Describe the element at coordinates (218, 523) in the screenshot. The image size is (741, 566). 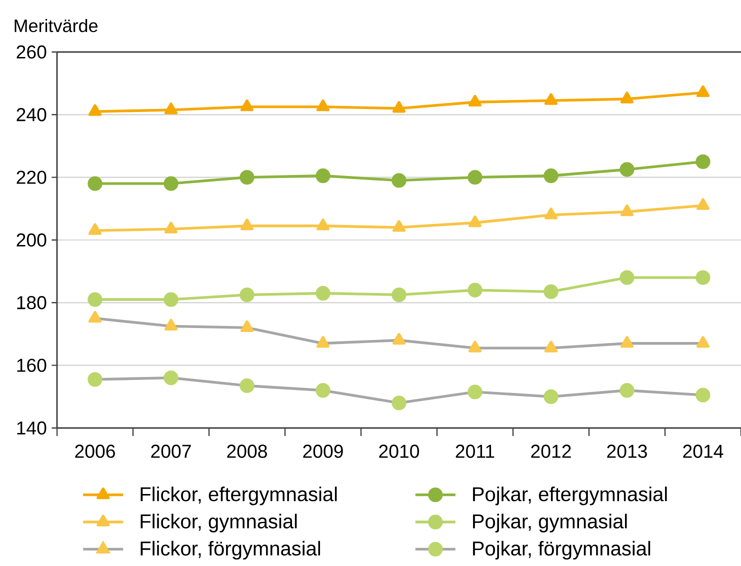
I see `legend-label: Flickor, gymnasial` at that location.